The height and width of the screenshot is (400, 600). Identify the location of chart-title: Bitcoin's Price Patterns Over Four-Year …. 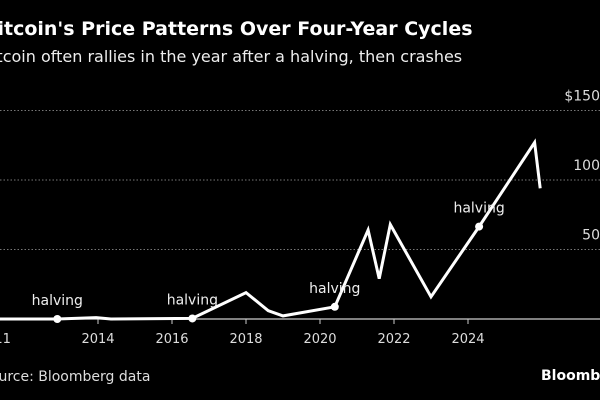
(236, 29).